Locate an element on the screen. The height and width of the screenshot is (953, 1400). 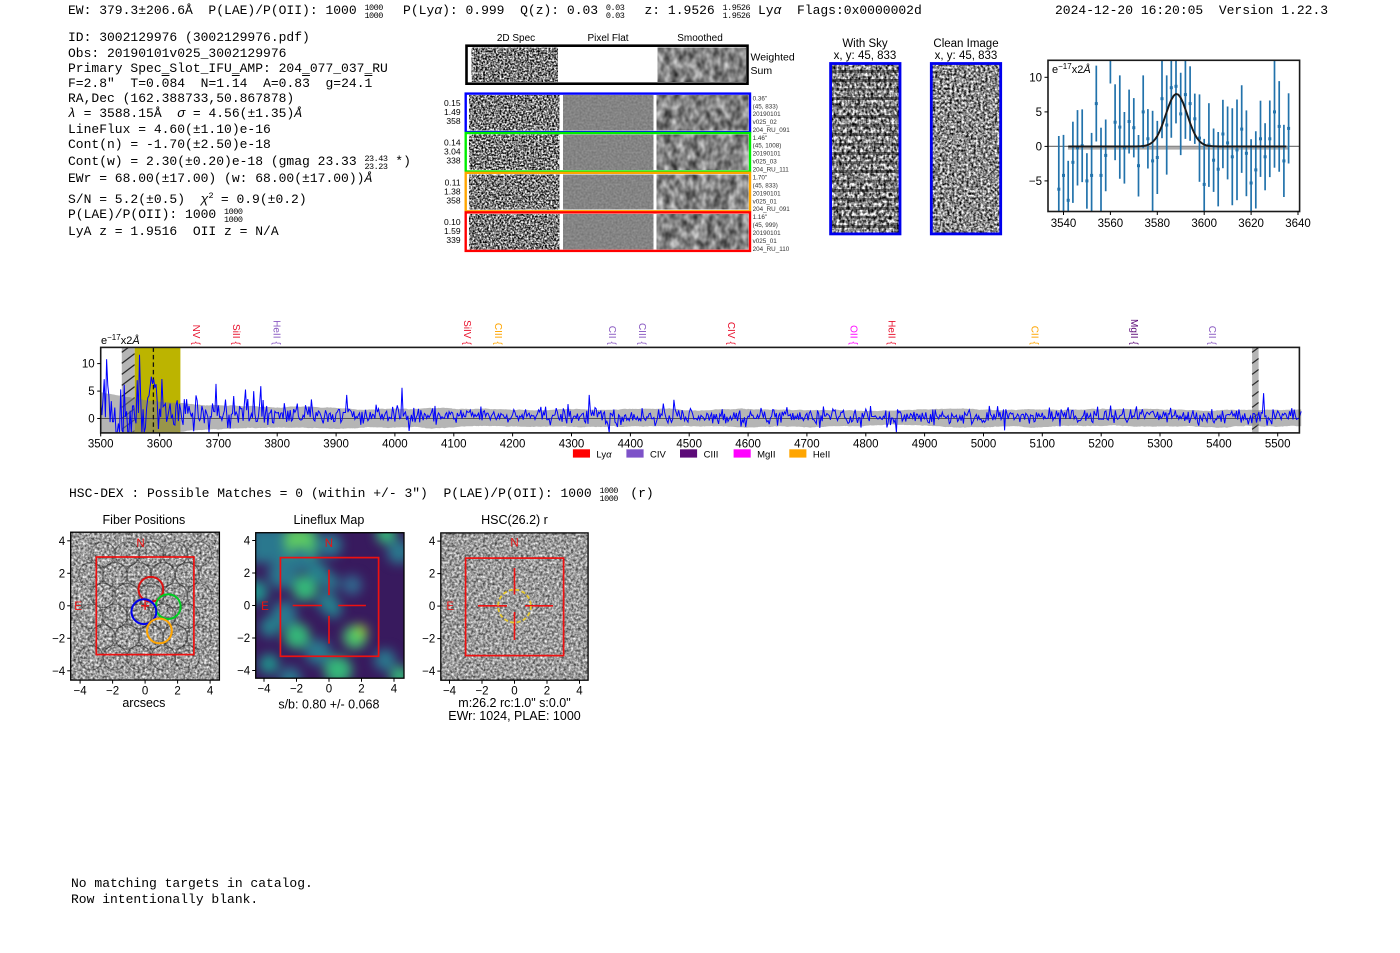
svg-text: 4900 is located at coordinates (925, 444).